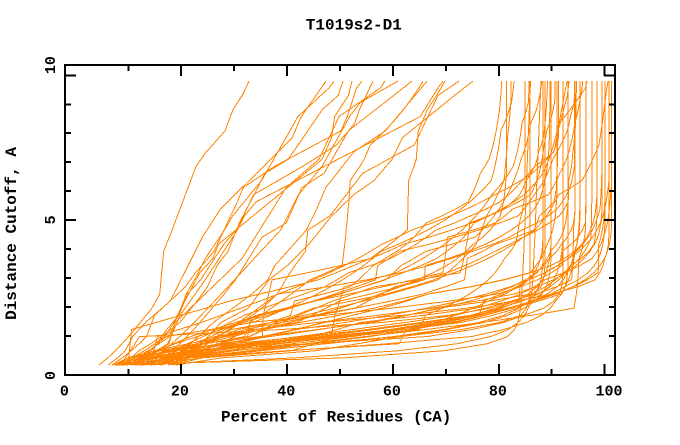  I want to click on svg-text: 80, so click(498, 391).